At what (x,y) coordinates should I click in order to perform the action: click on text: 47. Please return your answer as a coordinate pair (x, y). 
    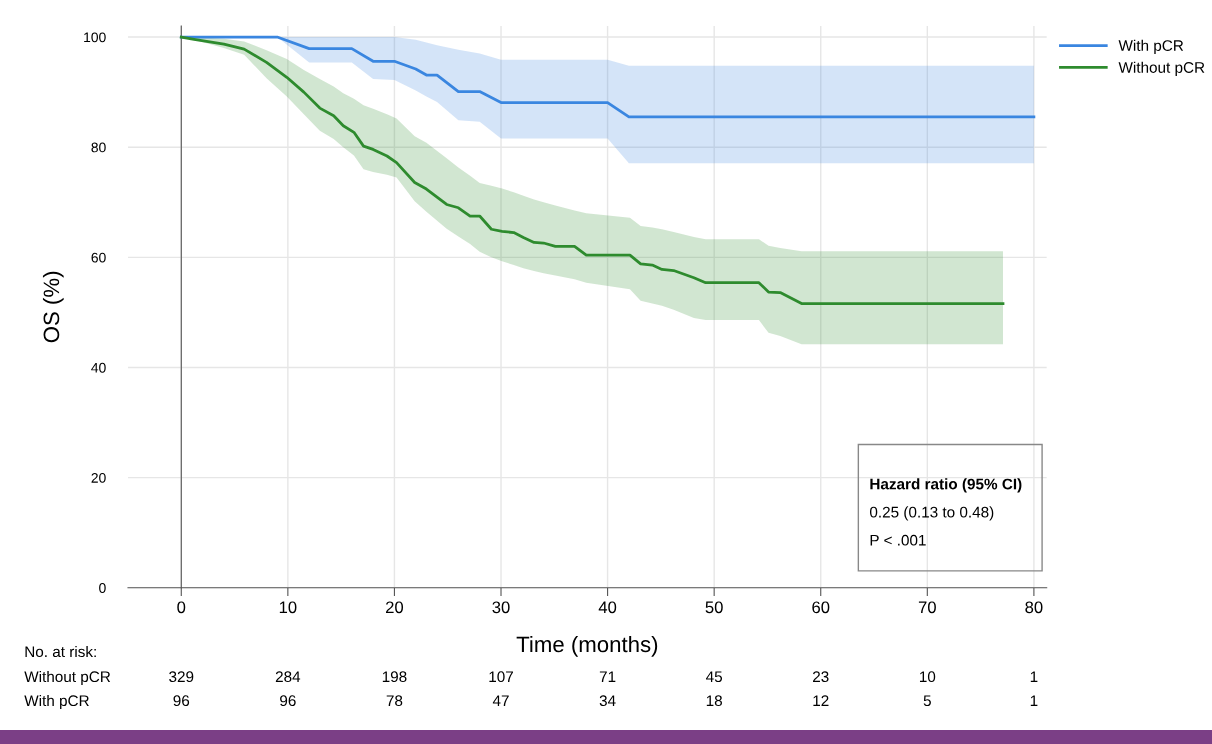
    Looking at the image, I should click on (500, 700).